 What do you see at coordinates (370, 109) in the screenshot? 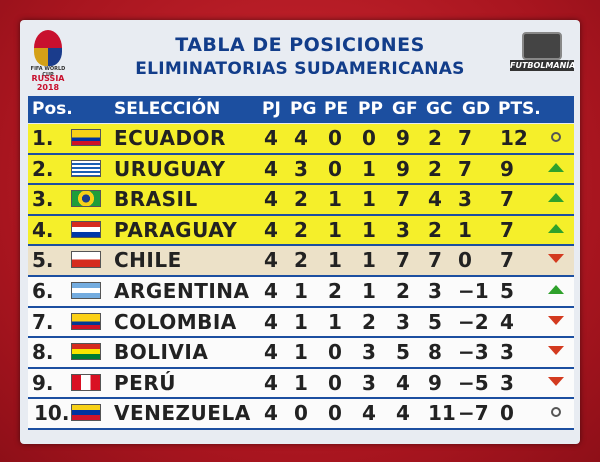
I see `col-pp: PP` at bounding box center [370, 109].